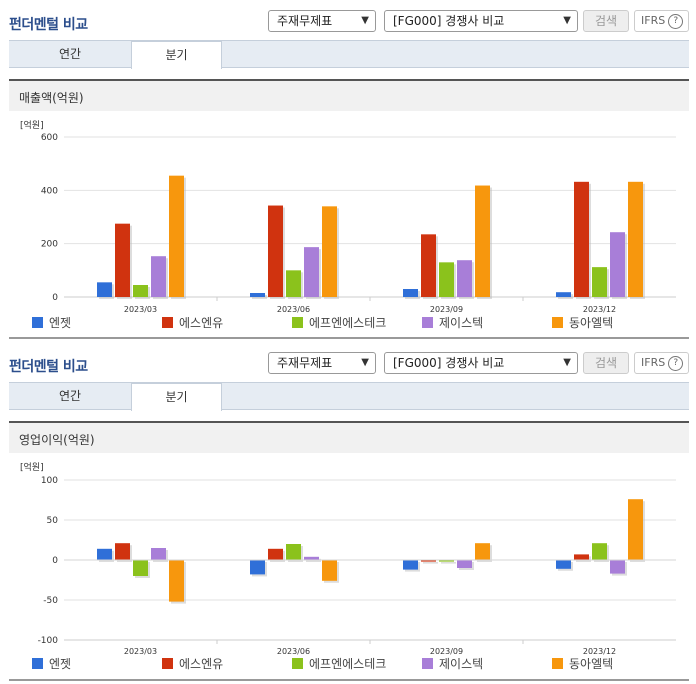 The width and height of the screenshot is (696, 684). What do you see at coordinates (201, 323) in the screenshot?
I see `legend-label: 에스엔유` at bounding box center [201, 323].